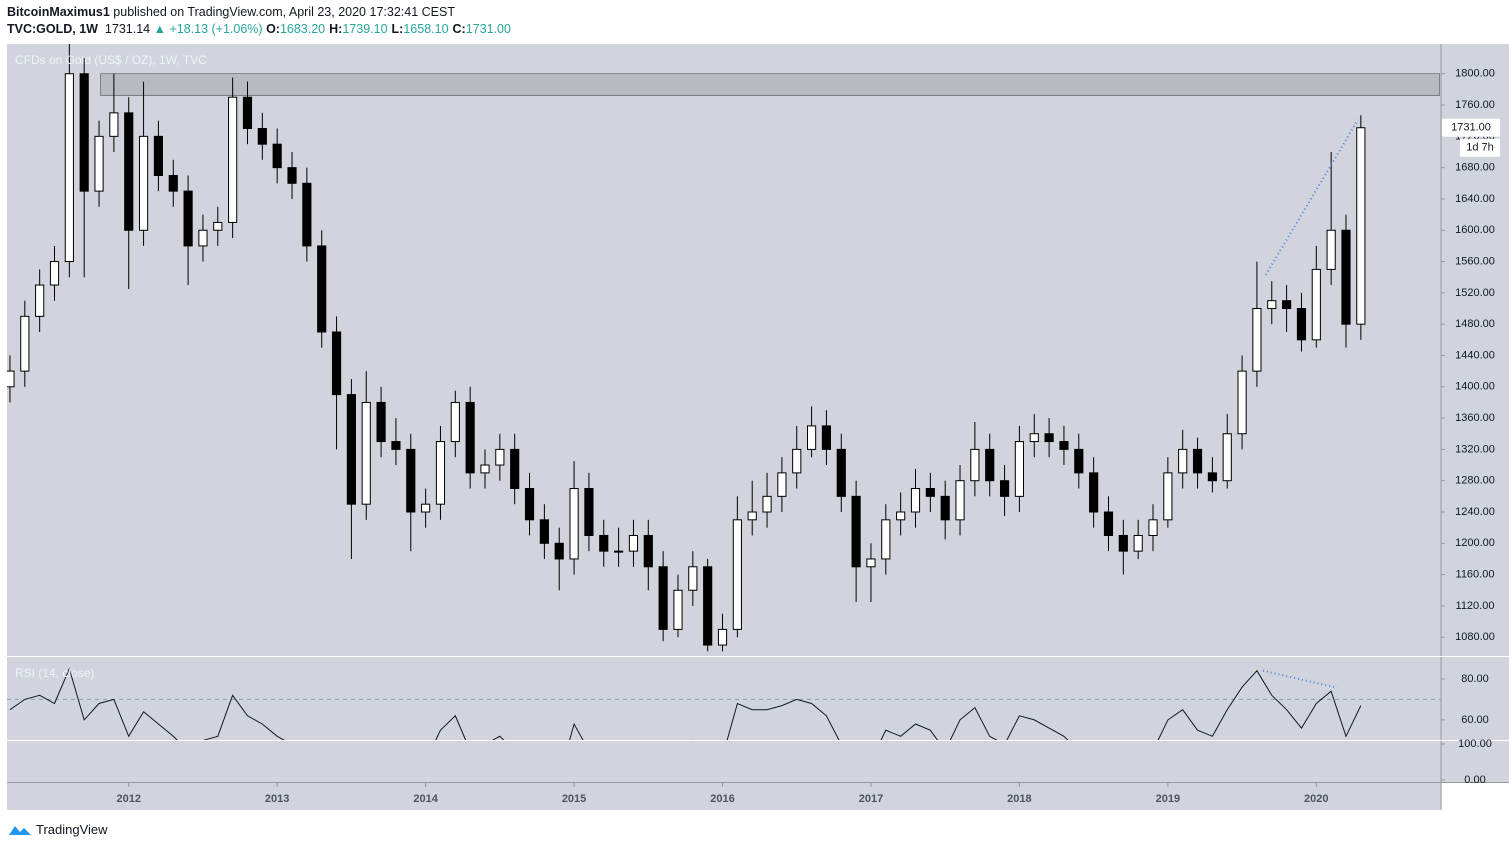 The image size is (1509, 849). I want to click on time-axis, so click(724, 796).